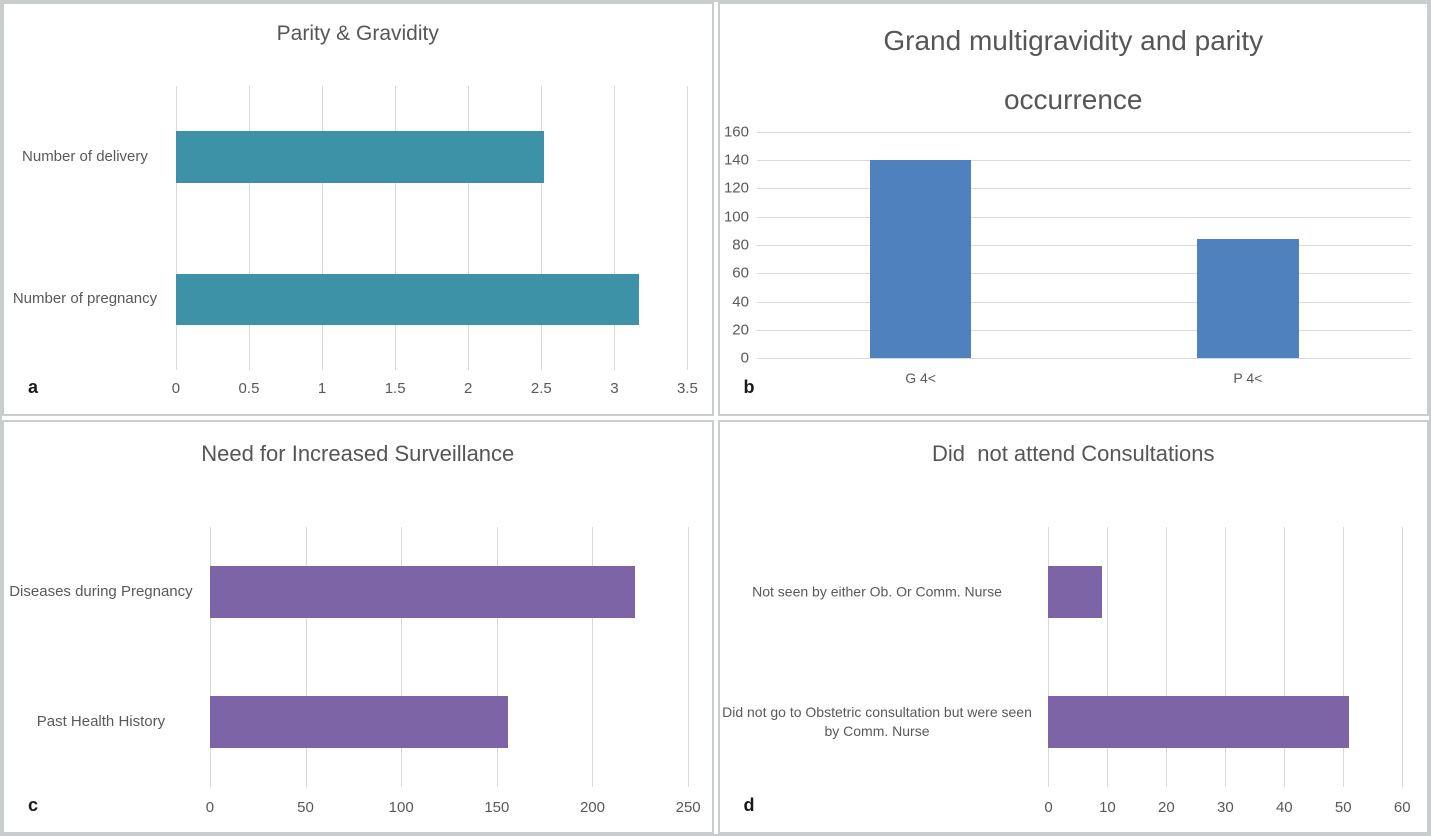 The height and width of the screenshot is (836, 1431). What do you see at coordinates (687, 389) in the screenshot?
I see `x-tick-label: 3.5` at bounding box center [687, 389].